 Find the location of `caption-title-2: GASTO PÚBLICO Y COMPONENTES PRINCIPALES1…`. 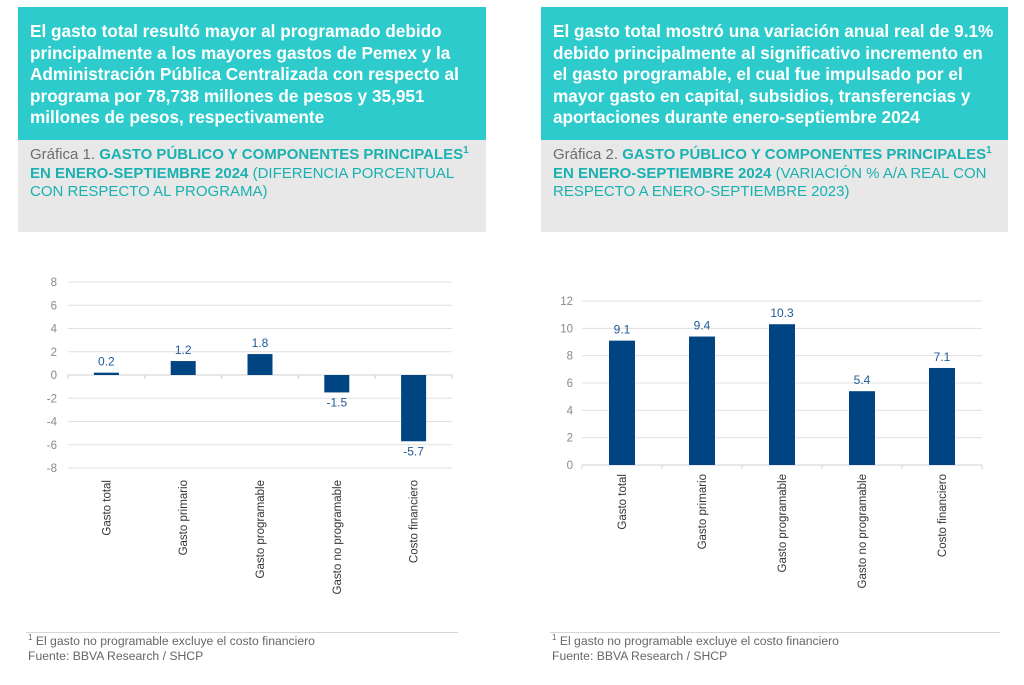

caption-title-2: GASTO PÚBLICO Y COMPONENTES PRINCIPALES1… is located at coordinates (772, 164).